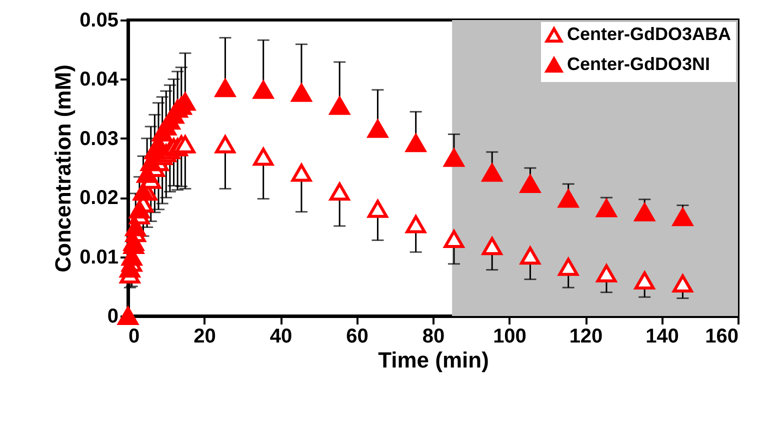 This screenshot has width=765, height=421. Describe the element at coordinates (433, 360) in the screenshot. I see `x-axis-title: Time (min)` at that location.